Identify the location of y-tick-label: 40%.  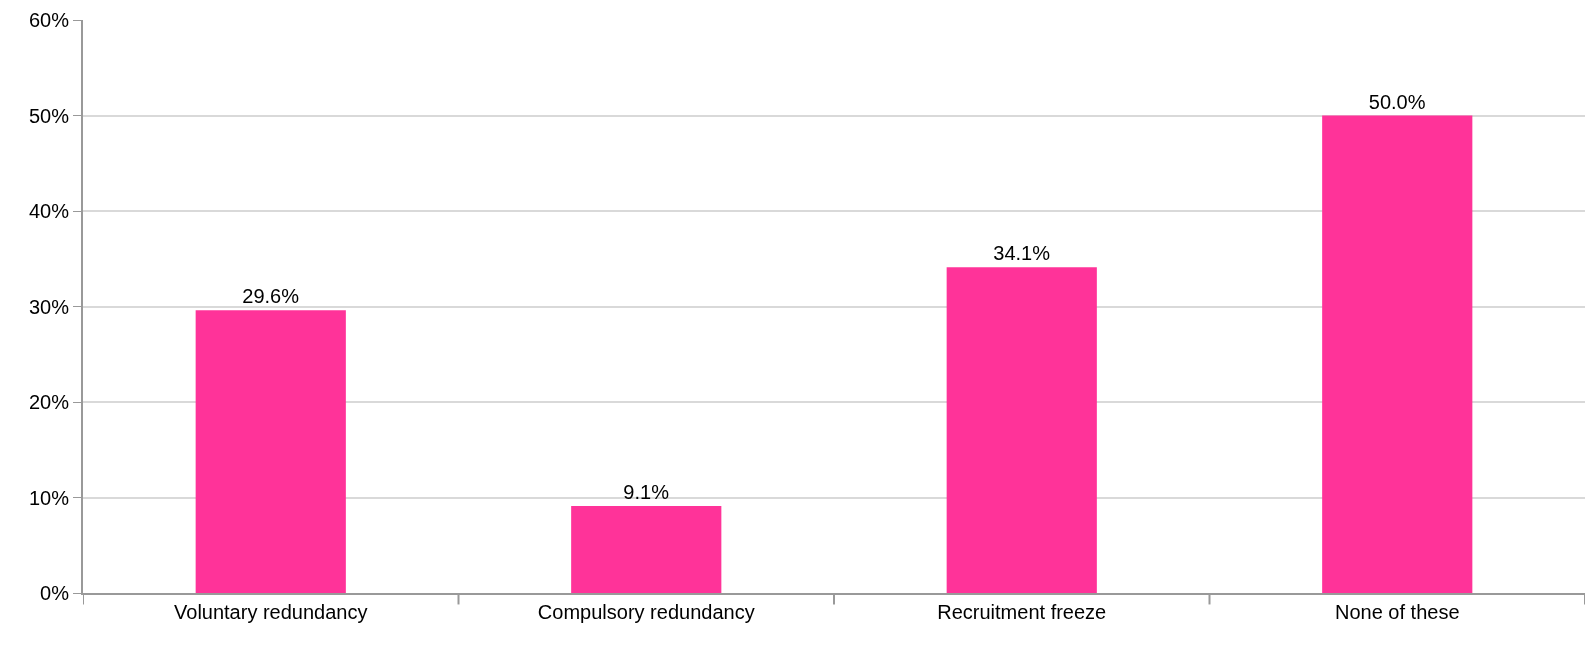
(49, 211).